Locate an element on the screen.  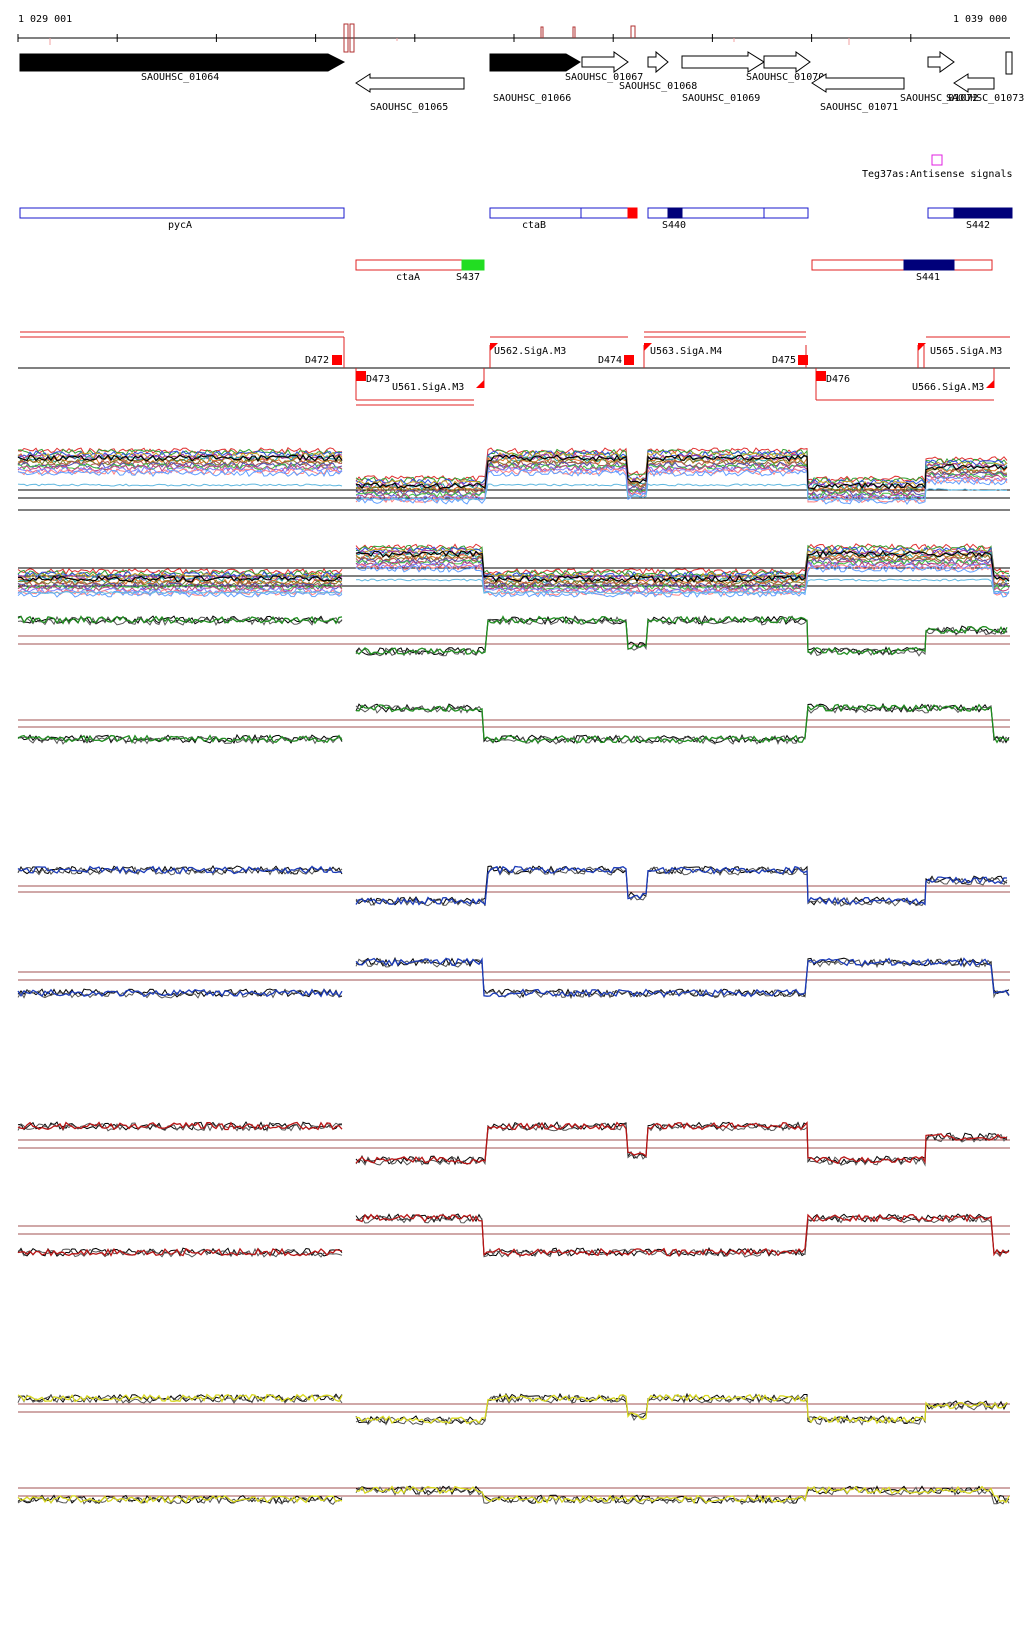
operon-ctab is located at coordinates (535, 213).